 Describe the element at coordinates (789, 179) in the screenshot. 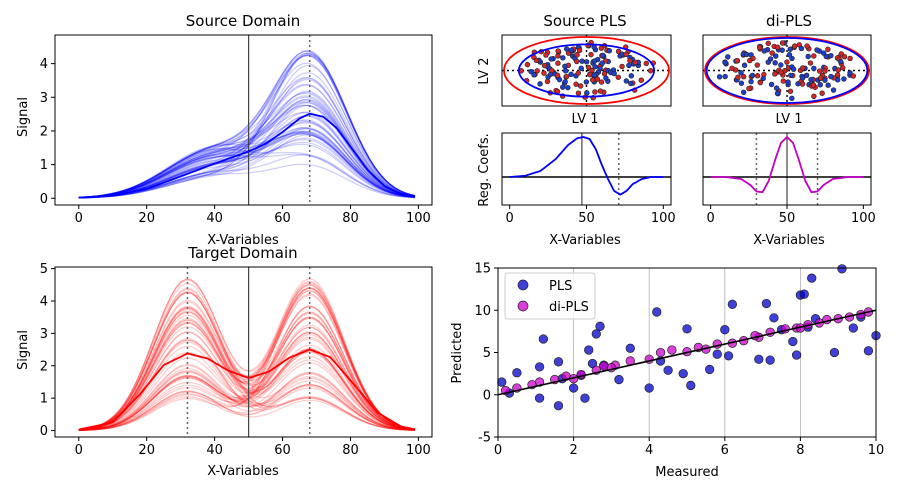

I see `di-pls-coefs-plot: 0 50 100` at that location.